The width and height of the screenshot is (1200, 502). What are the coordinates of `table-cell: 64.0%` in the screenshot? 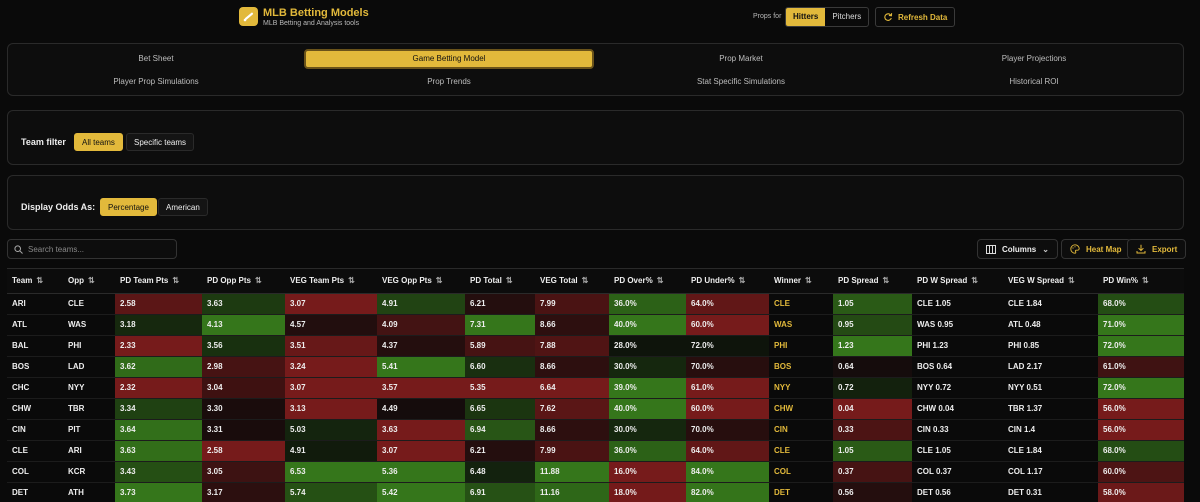 It's located at (727, 451).